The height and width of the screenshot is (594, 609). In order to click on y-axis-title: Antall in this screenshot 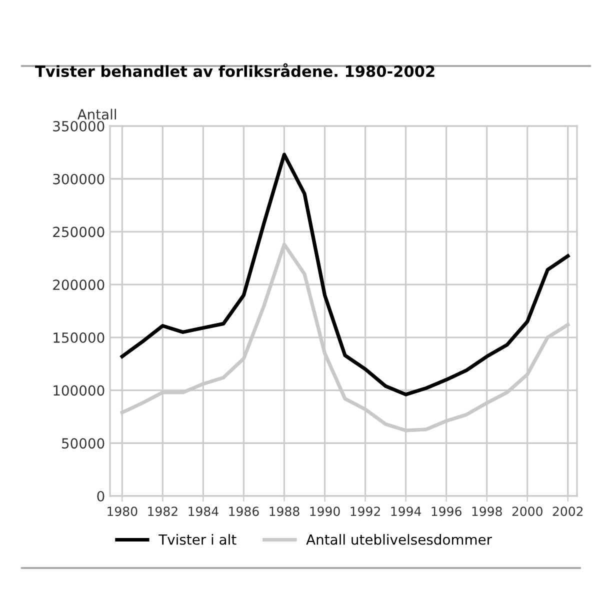, I will do `click(96, 114)`.